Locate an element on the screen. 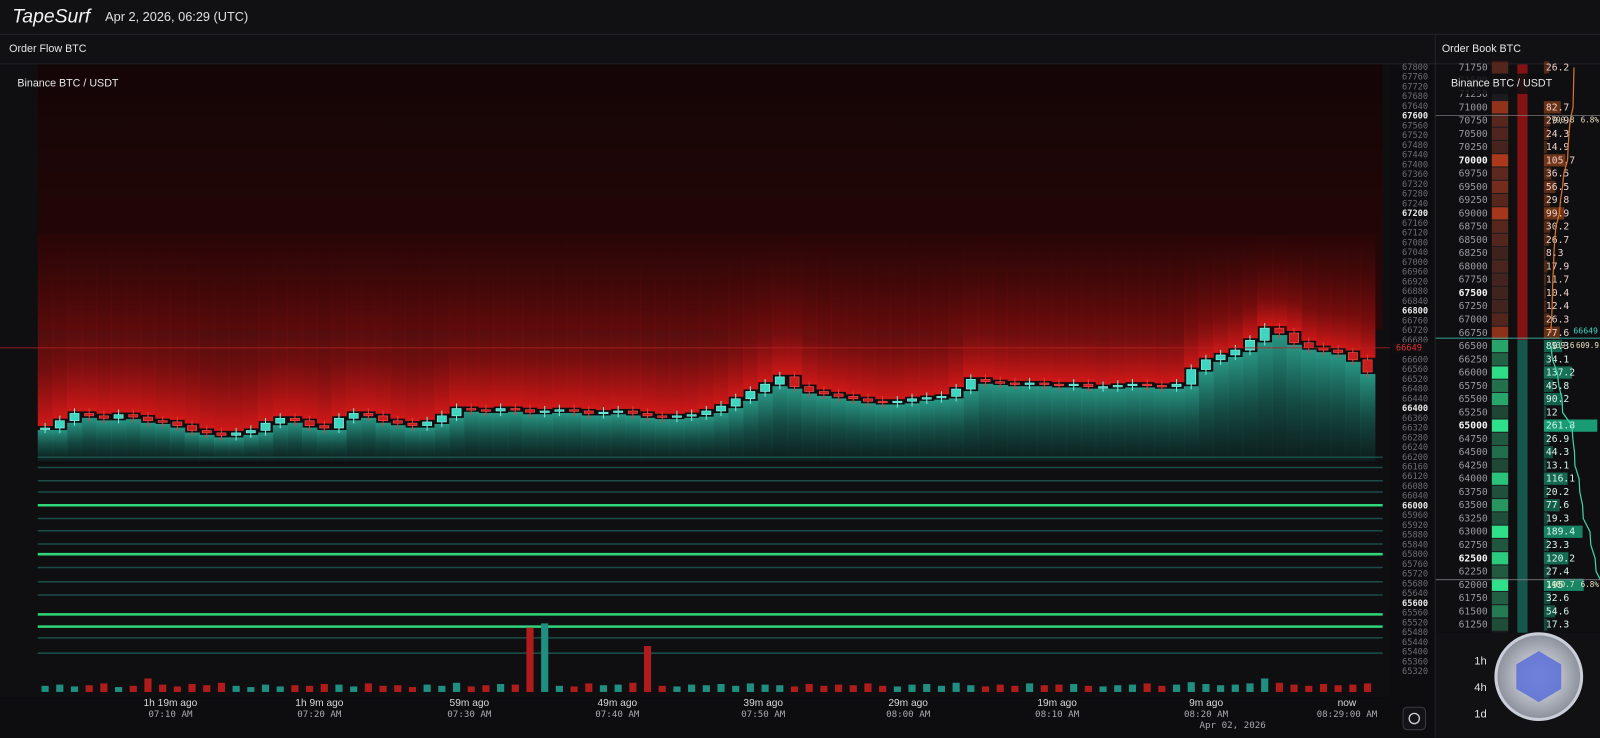  panel-header is located at coordinates (717, 49).